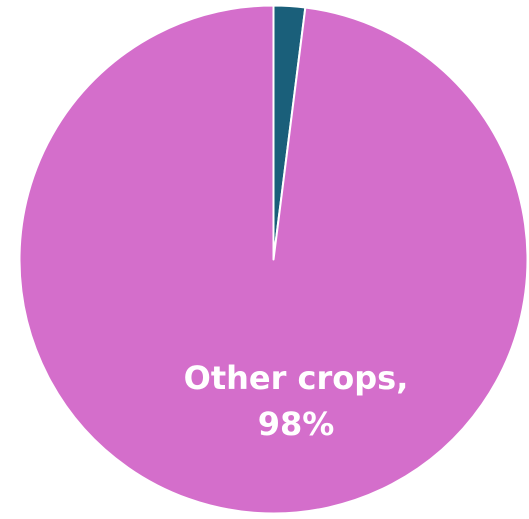 The image size is (529, 519). Describe the element at coordinates (296, 424) in the screenshot. I see `data-label-other-crops-percent: 98%` at that location.